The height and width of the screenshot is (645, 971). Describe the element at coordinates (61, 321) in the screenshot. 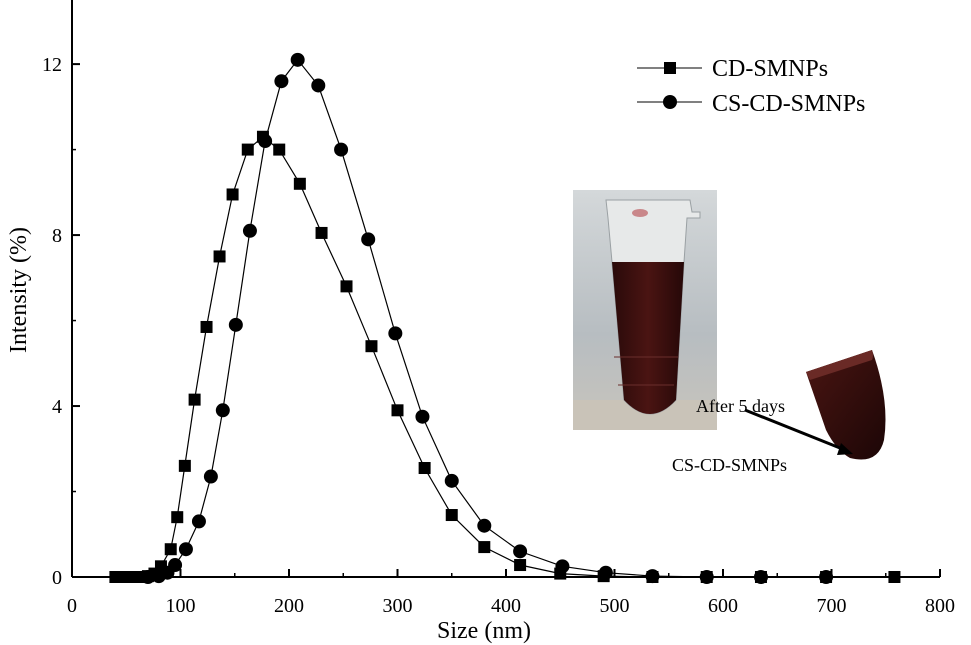

I see `y-ticks: 0 4 8 12` at that location.